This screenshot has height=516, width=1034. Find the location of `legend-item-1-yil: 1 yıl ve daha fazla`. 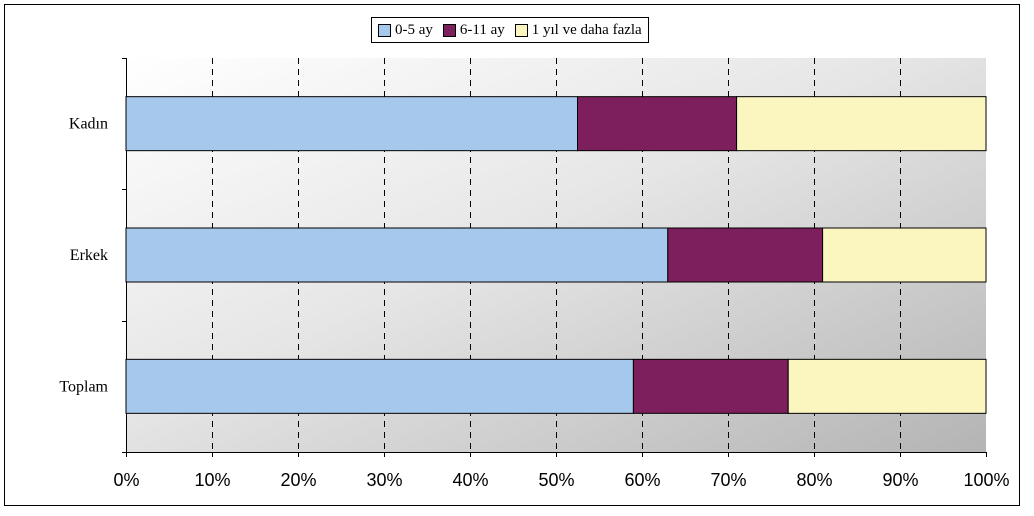

legend-item-1-yil: 1 yıl ve daha fazla is located at coordinates (578, 30).